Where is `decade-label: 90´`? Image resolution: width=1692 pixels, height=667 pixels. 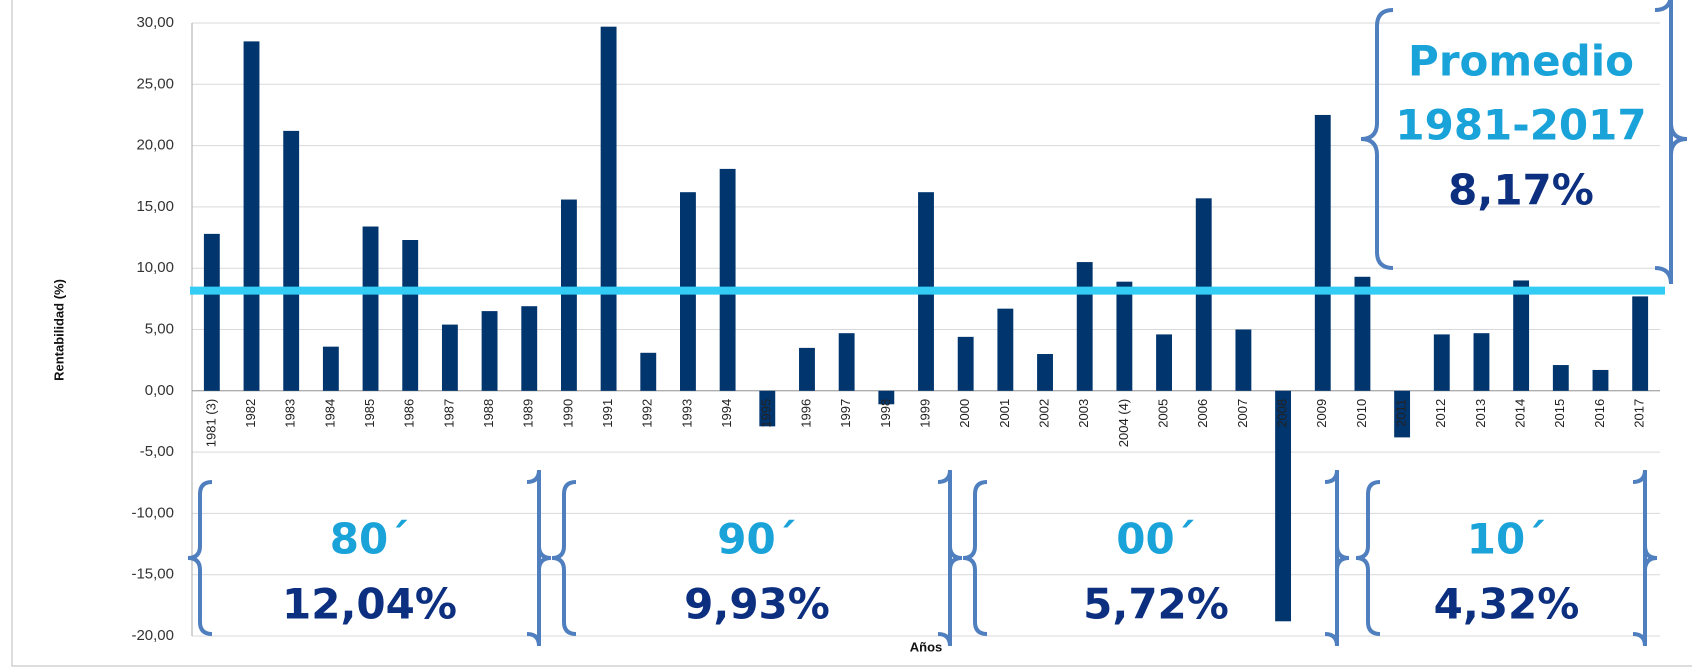 decade-label: 90´ is located at coordinates (756, 539).